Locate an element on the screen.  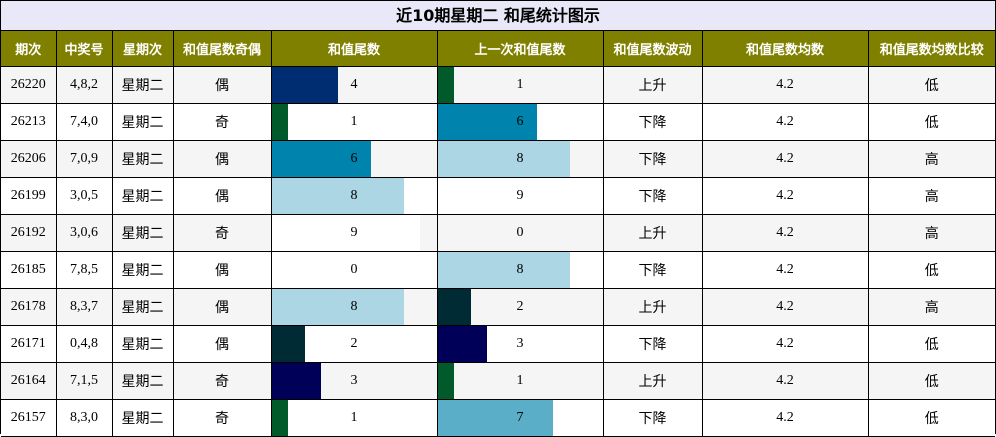
cell-issue: 26192 is located at coordinates (29, 233).